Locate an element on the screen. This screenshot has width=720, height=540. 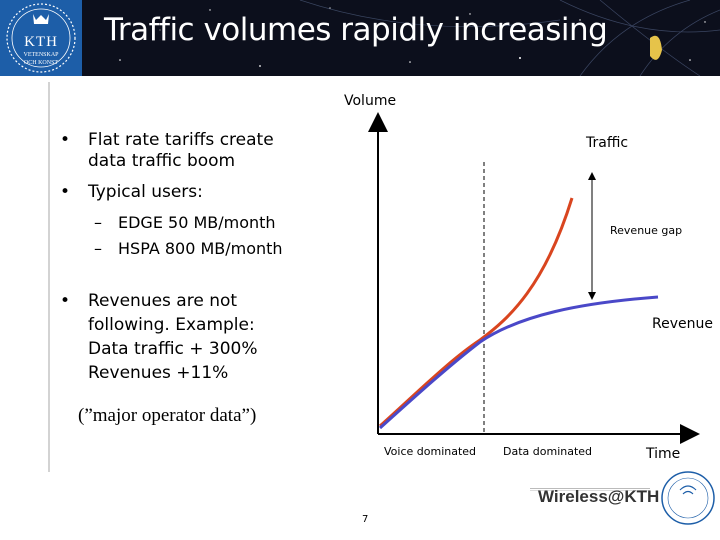
series-line-traffic is located at coordinates (476, 312).